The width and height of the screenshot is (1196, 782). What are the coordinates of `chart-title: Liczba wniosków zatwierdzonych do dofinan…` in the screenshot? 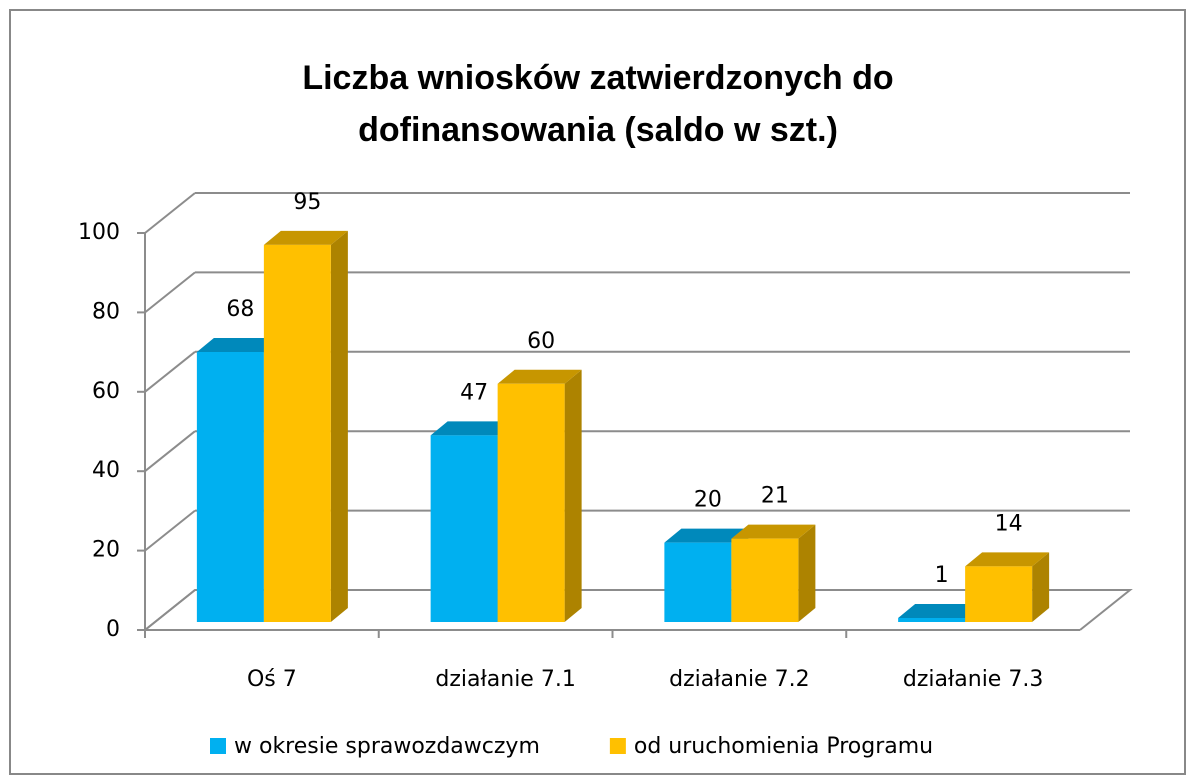 It's located at (597, 104).